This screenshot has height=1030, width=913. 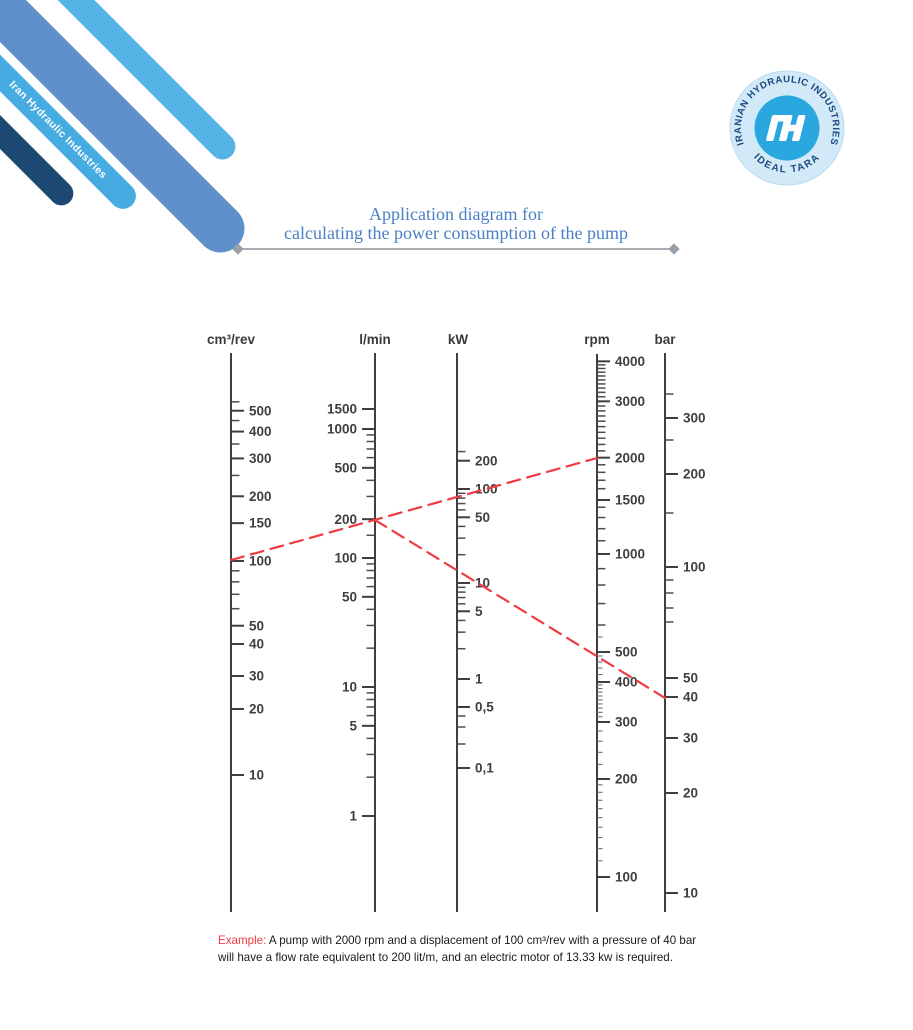 What do you see at coordinates (260, 410) in the screenshot?
I see `tick-label-displacement-500: 500` at bounding box center [260, 410].